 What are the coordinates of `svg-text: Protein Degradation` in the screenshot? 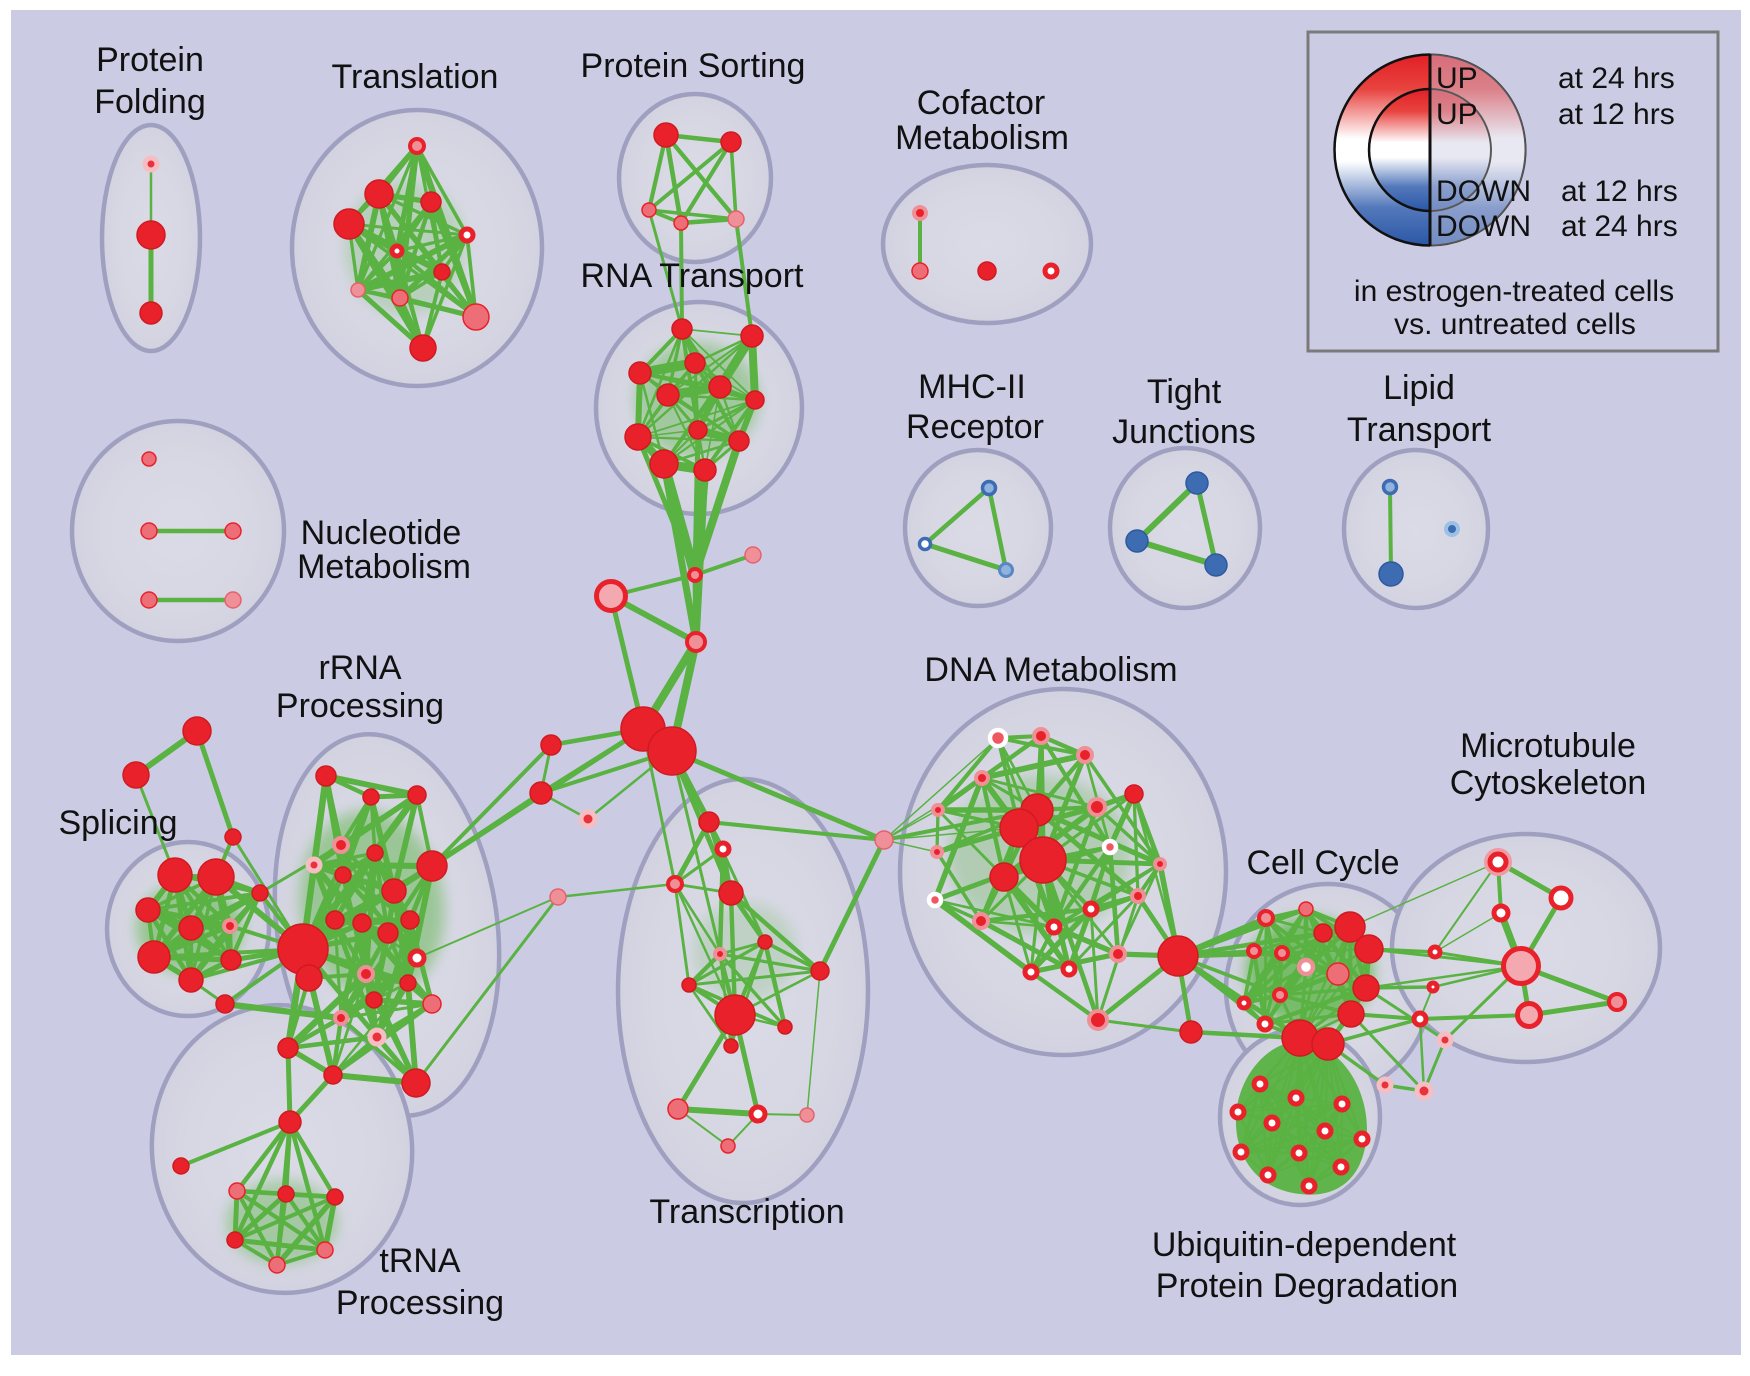 It's located at (1307, 1286).